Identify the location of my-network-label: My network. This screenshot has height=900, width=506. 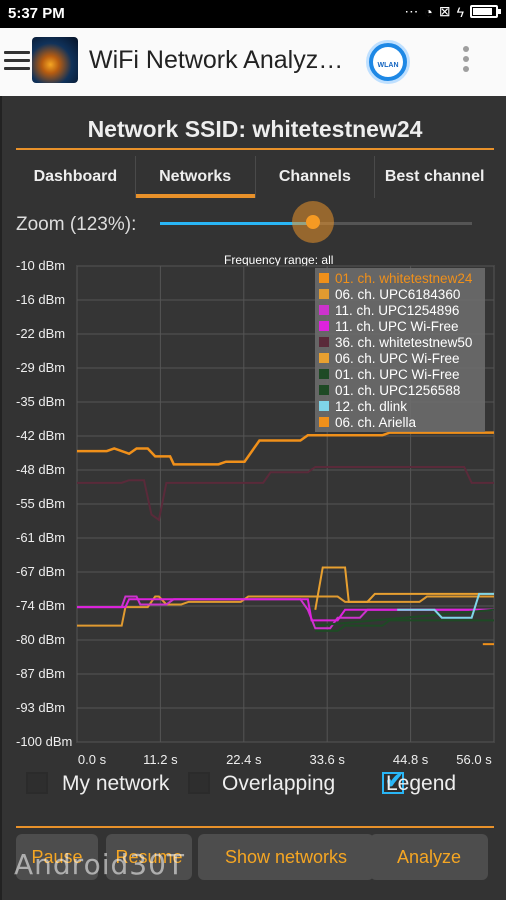
(116, 783).